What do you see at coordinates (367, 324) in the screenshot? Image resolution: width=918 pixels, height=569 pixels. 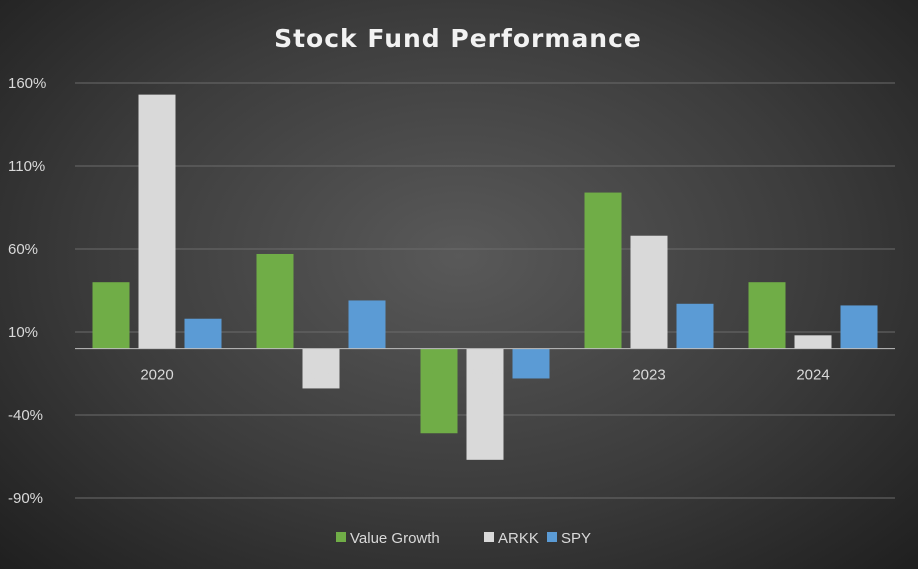 I see `bar-spy-2021` at bounding box center [367, 324].